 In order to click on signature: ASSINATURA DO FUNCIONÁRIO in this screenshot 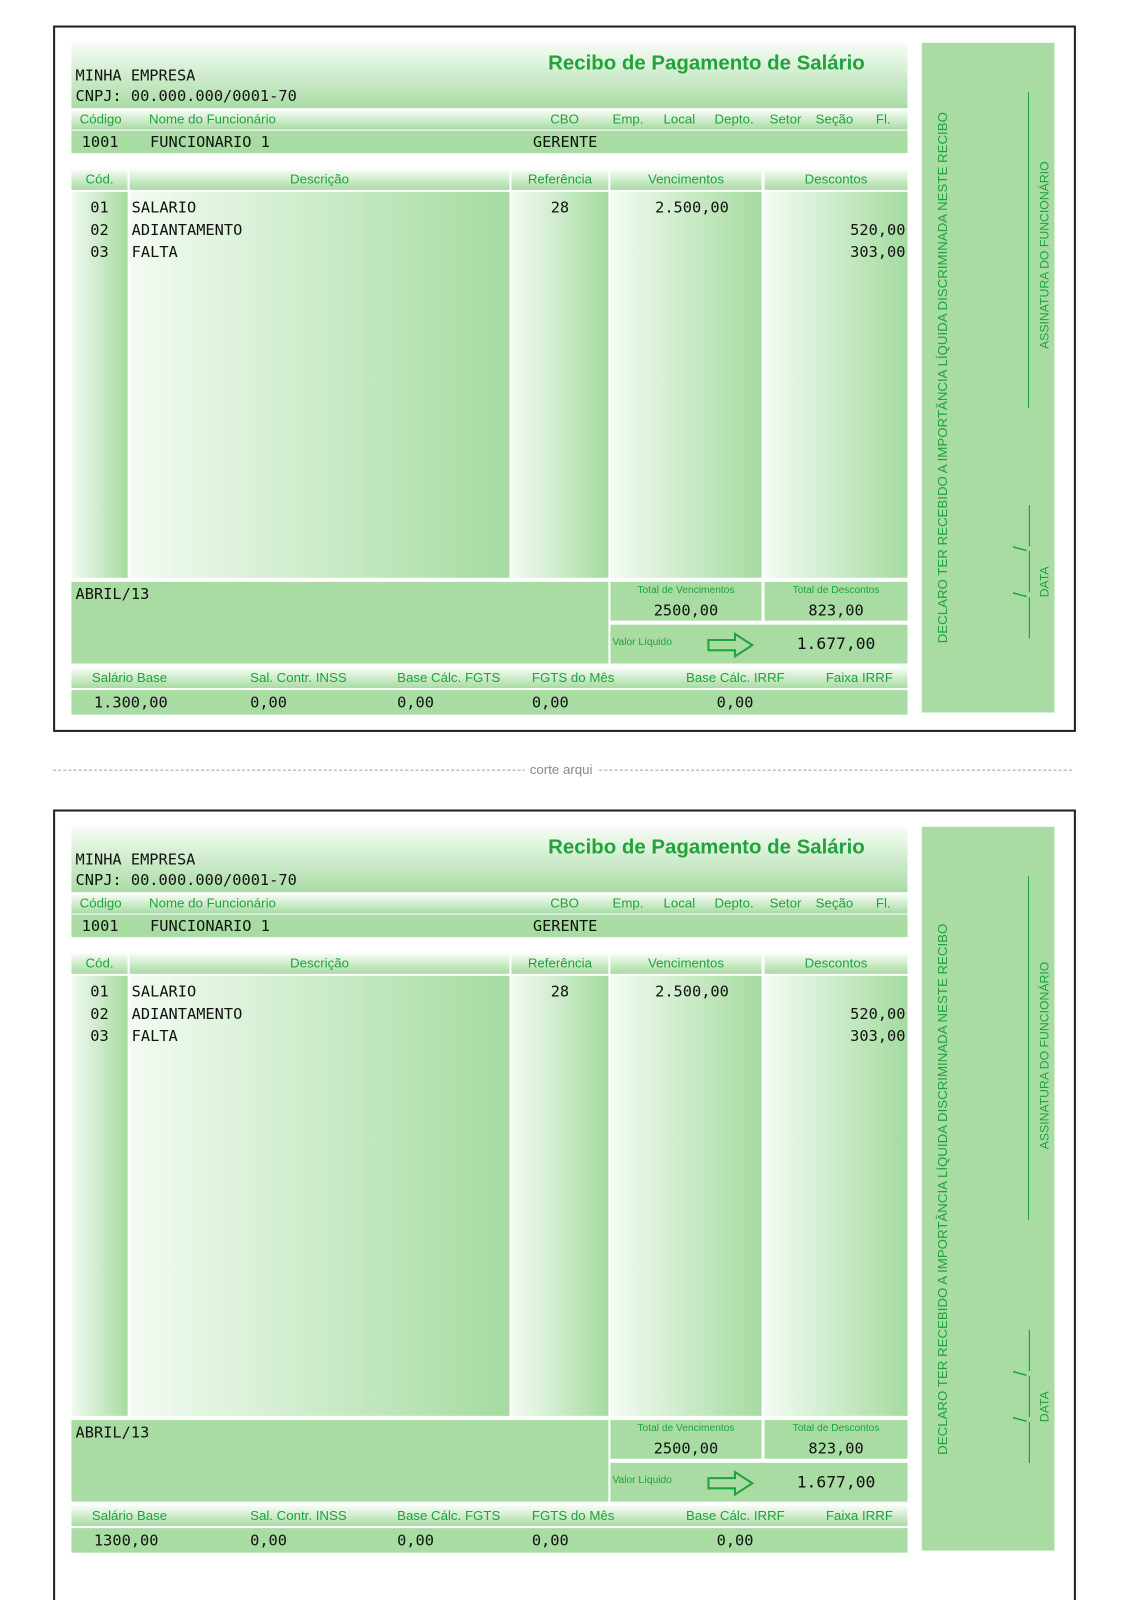, I will do `click(1044, 1055)`.